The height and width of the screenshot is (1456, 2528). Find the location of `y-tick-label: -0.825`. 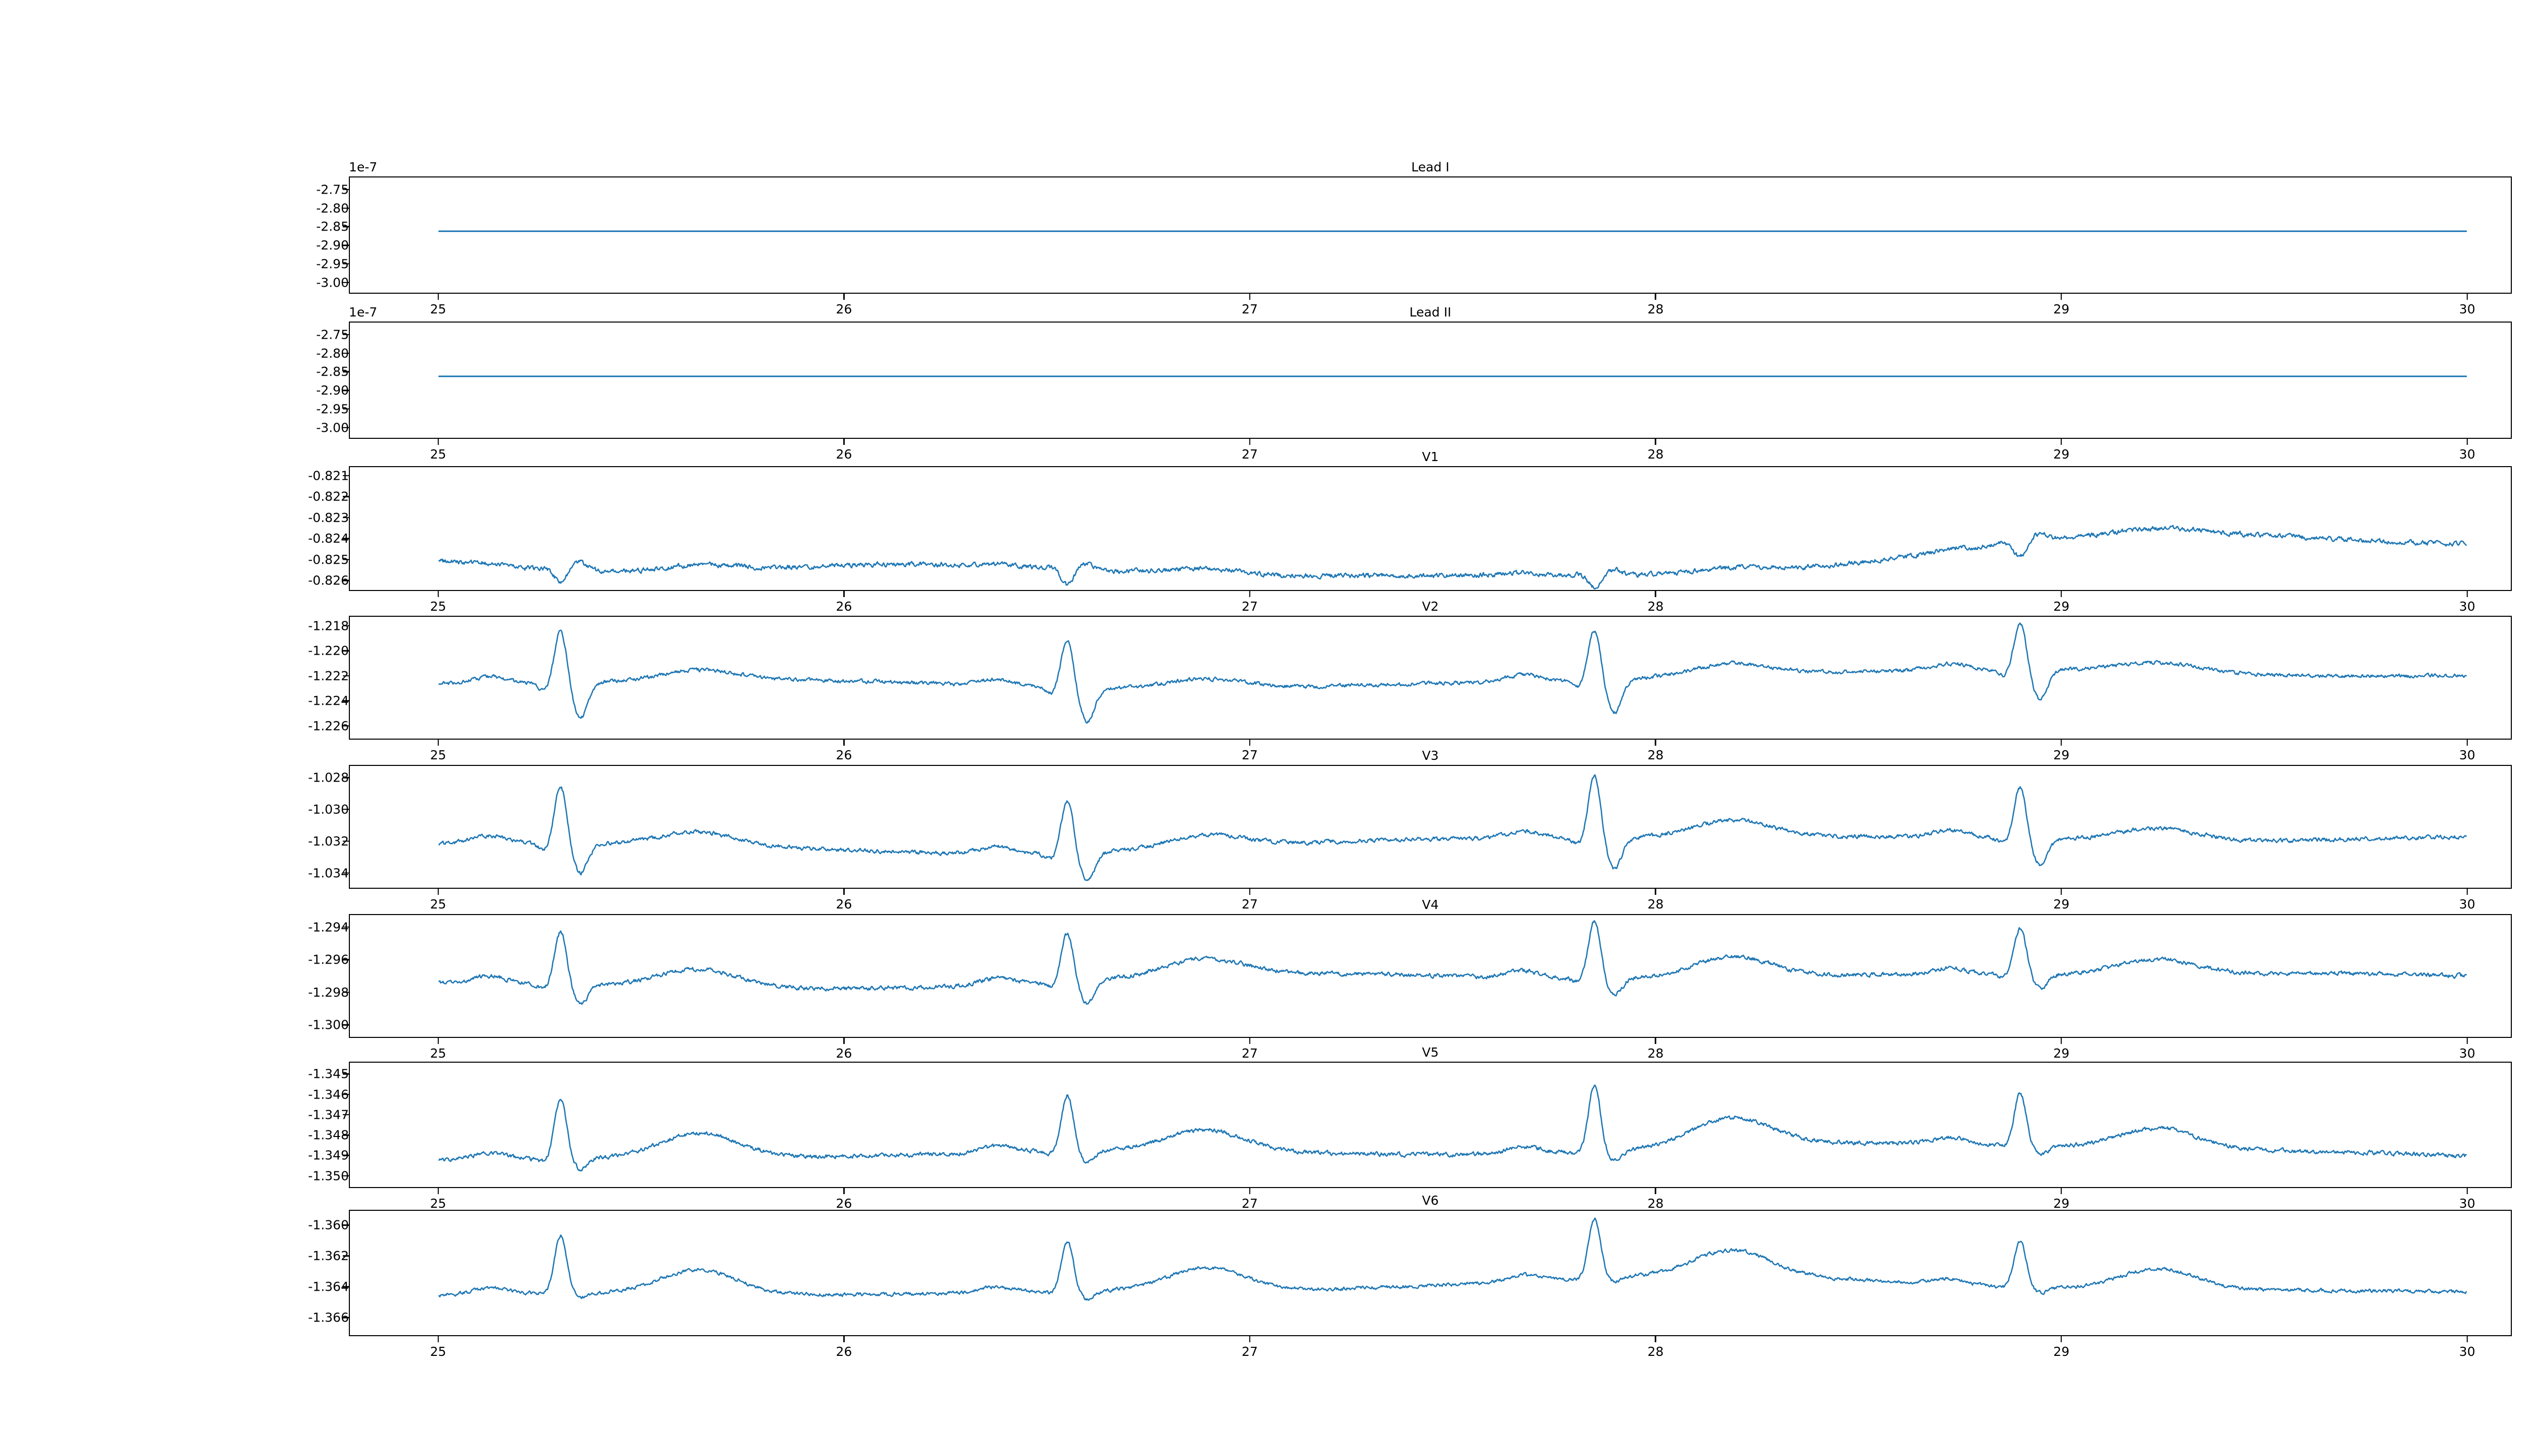

y-tick-label: -0.825 is located at coordinates (329, 559).